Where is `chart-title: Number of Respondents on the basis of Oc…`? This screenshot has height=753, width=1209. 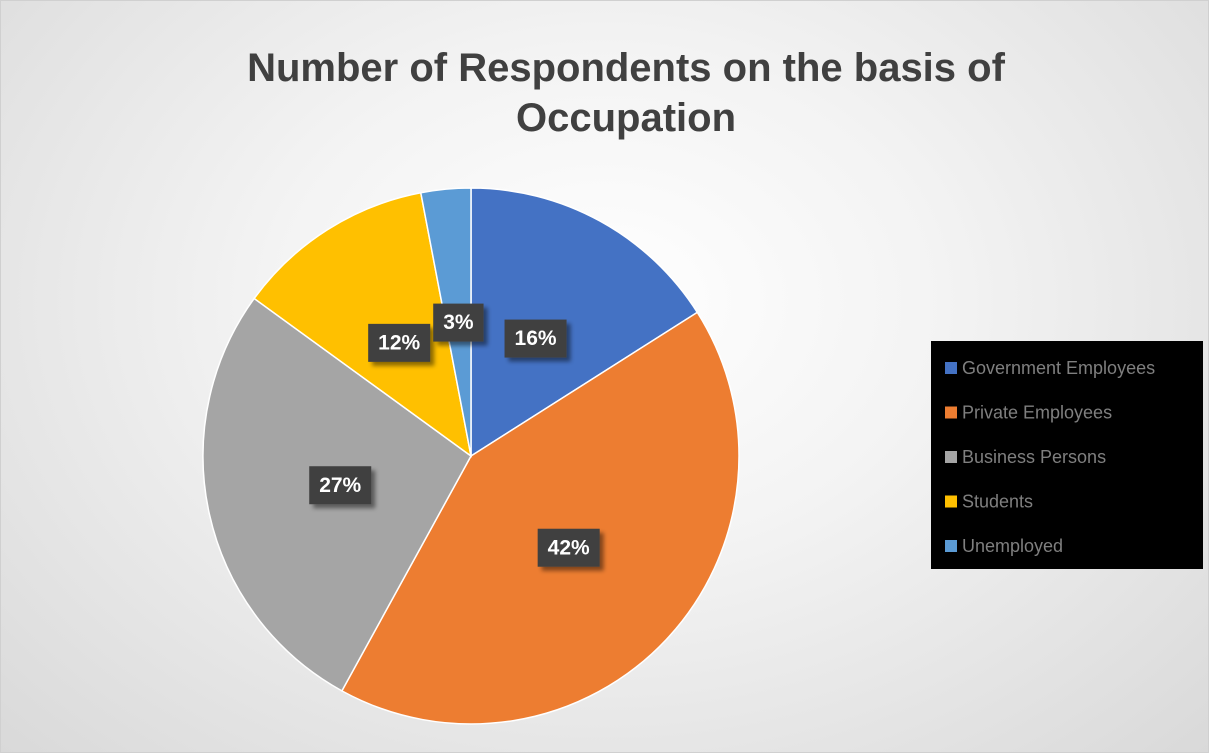 chart-title: Number of Respondents on the basis of Oc… is located at coordinates (626, 93).